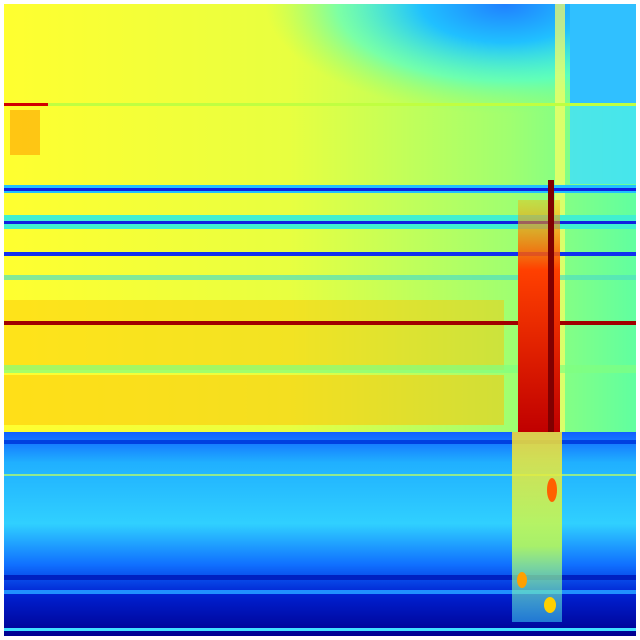 This screenshot has height=640, width=640. What do you see at coordinates (25, 132) in the screenshot?
I see `orange-blob` at bounding box center [25, 132].